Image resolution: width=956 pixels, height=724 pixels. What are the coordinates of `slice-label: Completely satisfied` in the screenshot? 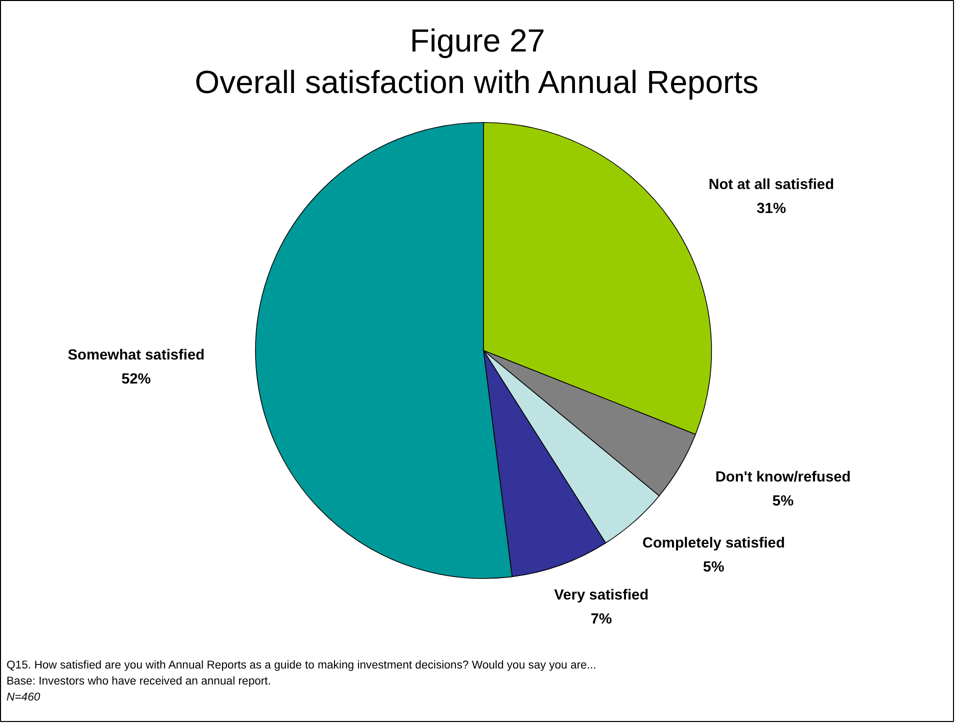 It's located at (713, 543).